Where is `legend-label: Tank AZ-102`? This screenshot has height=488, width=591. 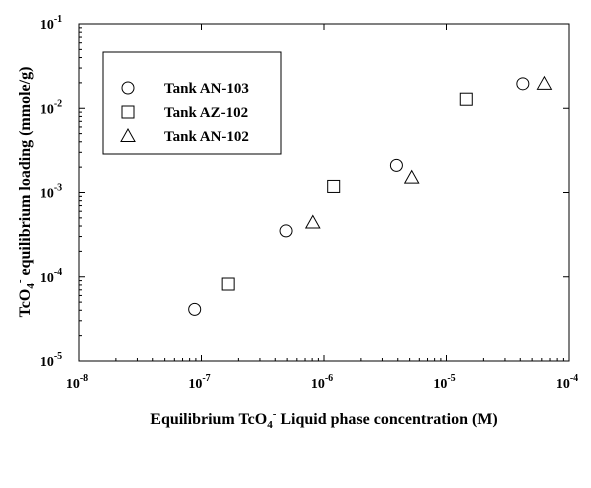 legend-label: Tank AZ-102 is located at coordinates (206, 113).